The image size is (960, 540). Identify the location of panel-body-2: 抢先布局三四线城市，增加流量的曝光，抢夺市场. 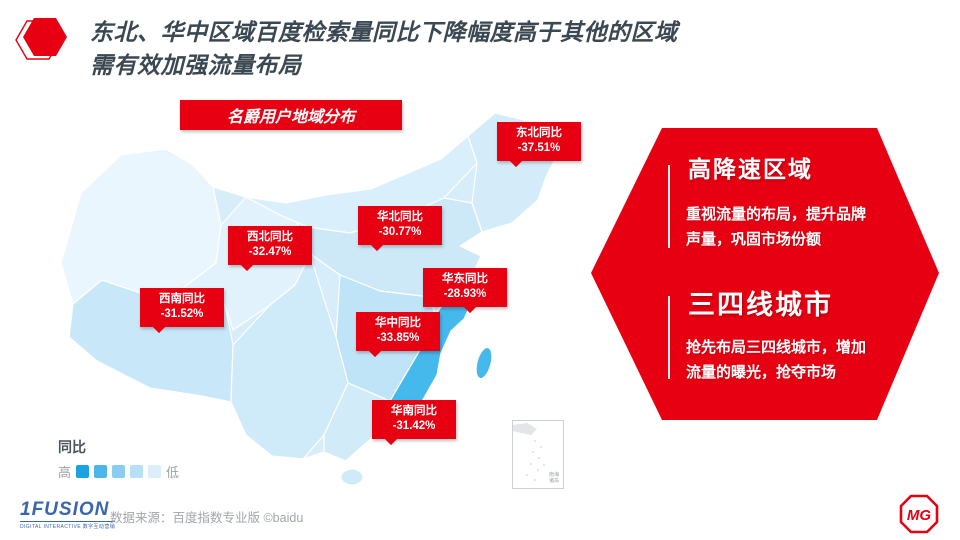
(776, 360).